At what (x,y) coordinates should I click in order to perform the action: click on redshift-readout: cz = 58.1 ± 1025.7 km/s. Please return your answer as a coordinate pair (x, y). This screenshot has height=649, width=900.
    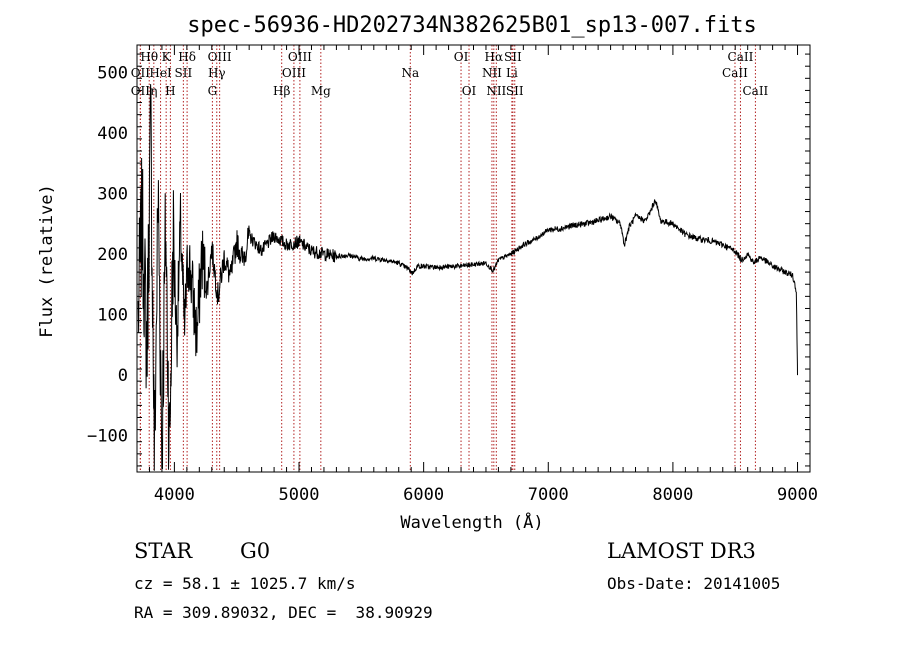
    Looking at the image, I should click on (245, 583).